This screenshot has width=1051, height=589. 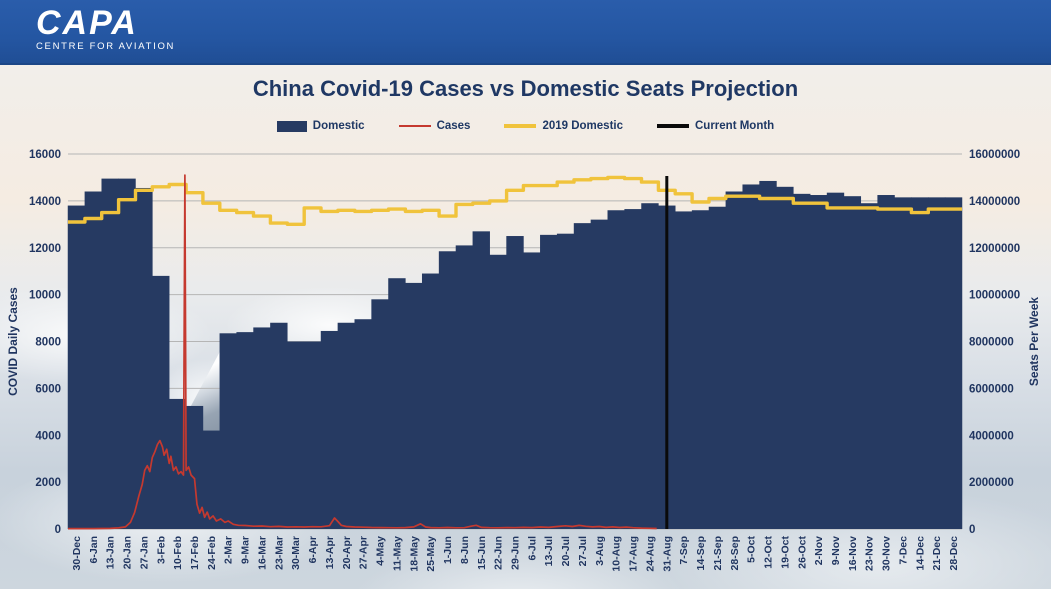 I want to click on bar-week-27-Jan, so click(x=144, y=358).